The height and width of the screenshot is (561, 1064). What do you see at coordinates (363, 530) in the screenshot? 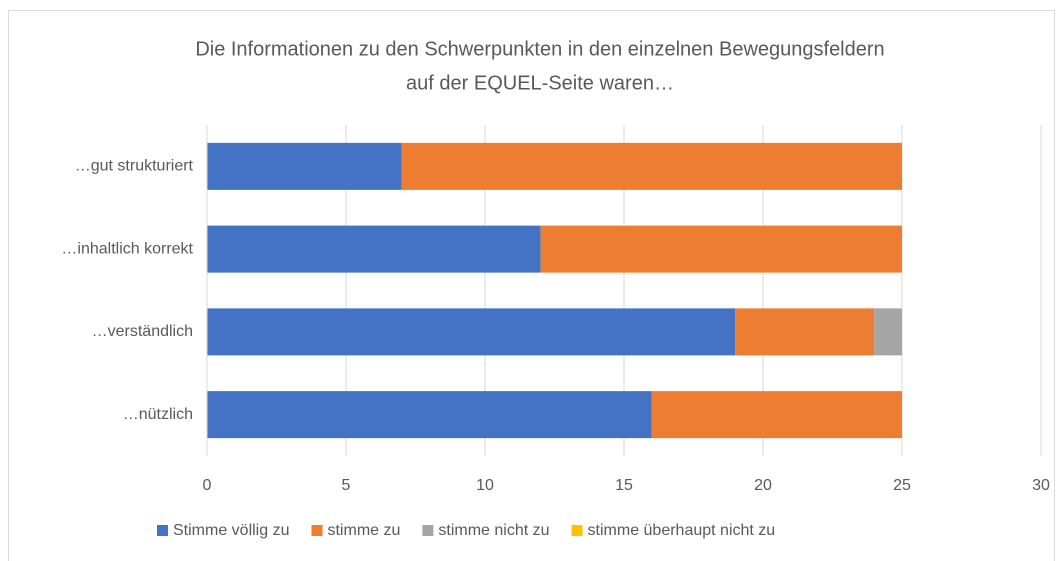
I see `legend-label: stimme zu` at bounding box center [363, 530].